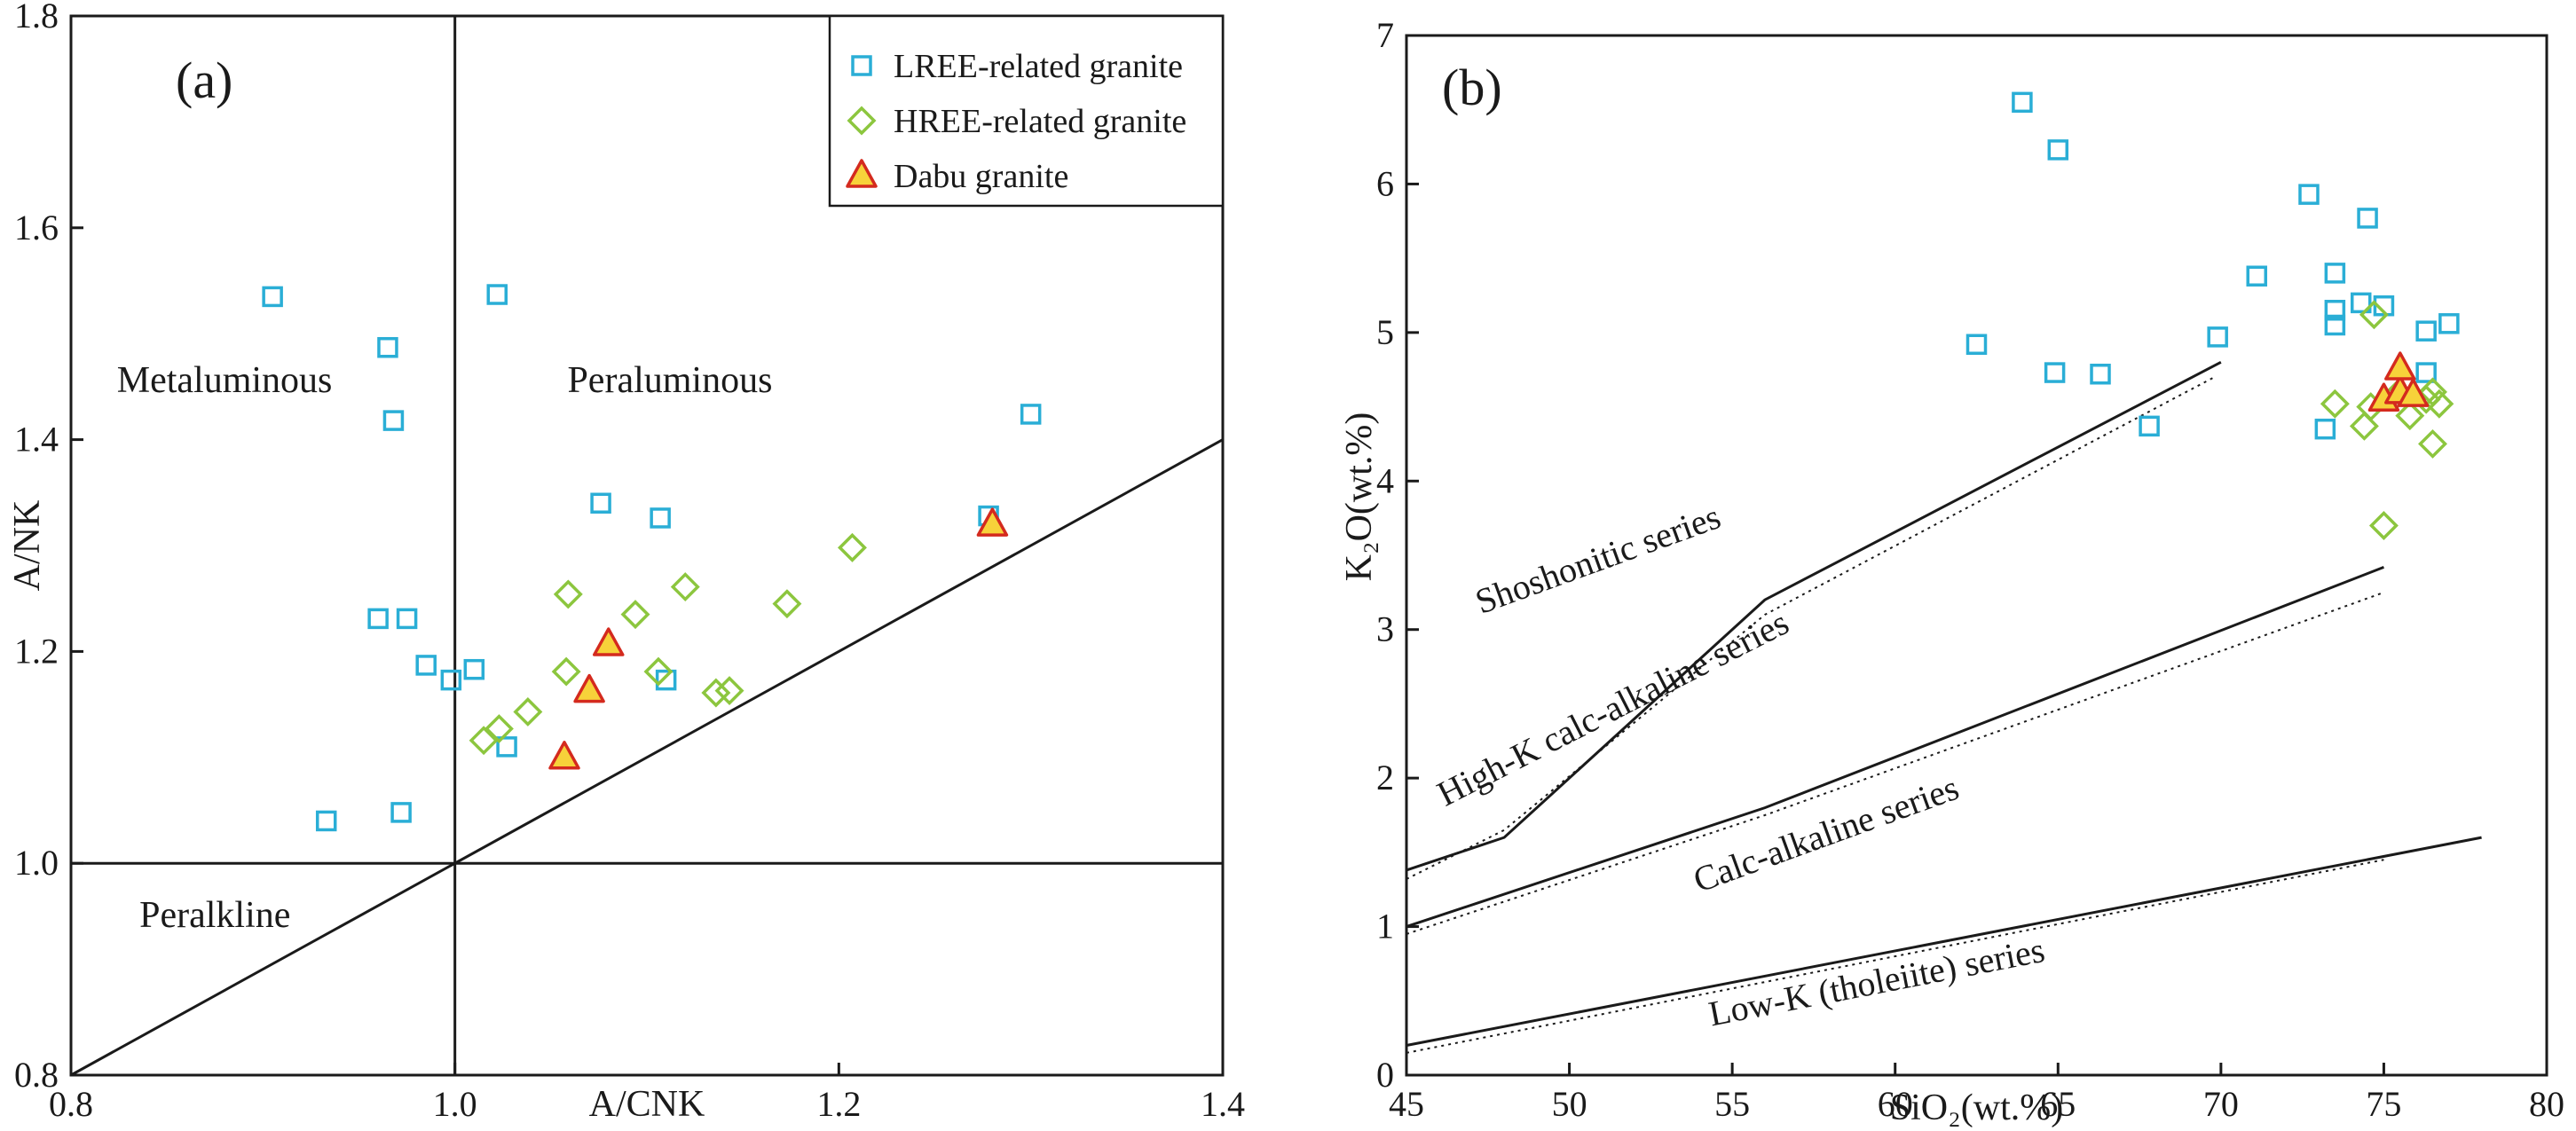 The height and width of the screenshot is (1131, 2576). What do you see at coordinates (1895, 1104) in the screenshot?
I see `panel-b-x-tick-label: 60` at bounding box center [1895, 1104].